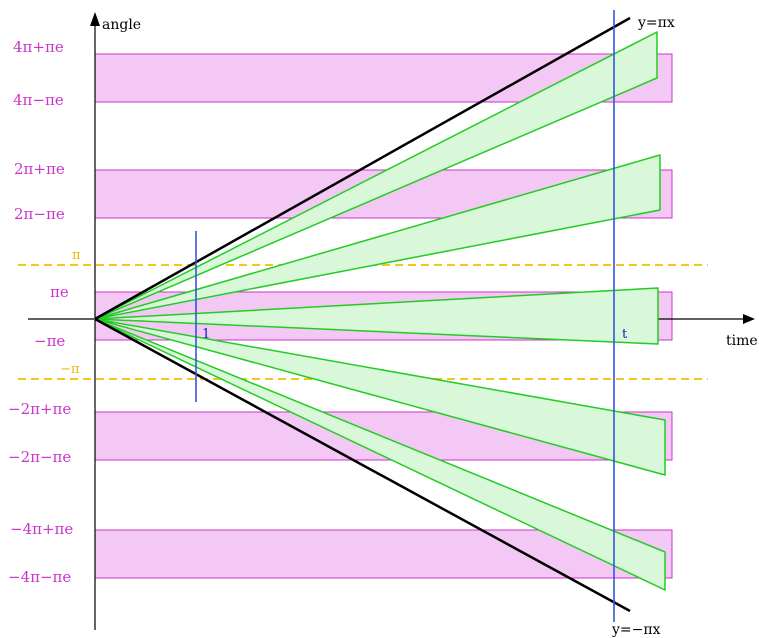 This screenshot has height=638, width=759. What do you see at coordinates (39, 457) in the screenshot?
I see `band-label: −2π−πe` at bounding box center [39, 457].